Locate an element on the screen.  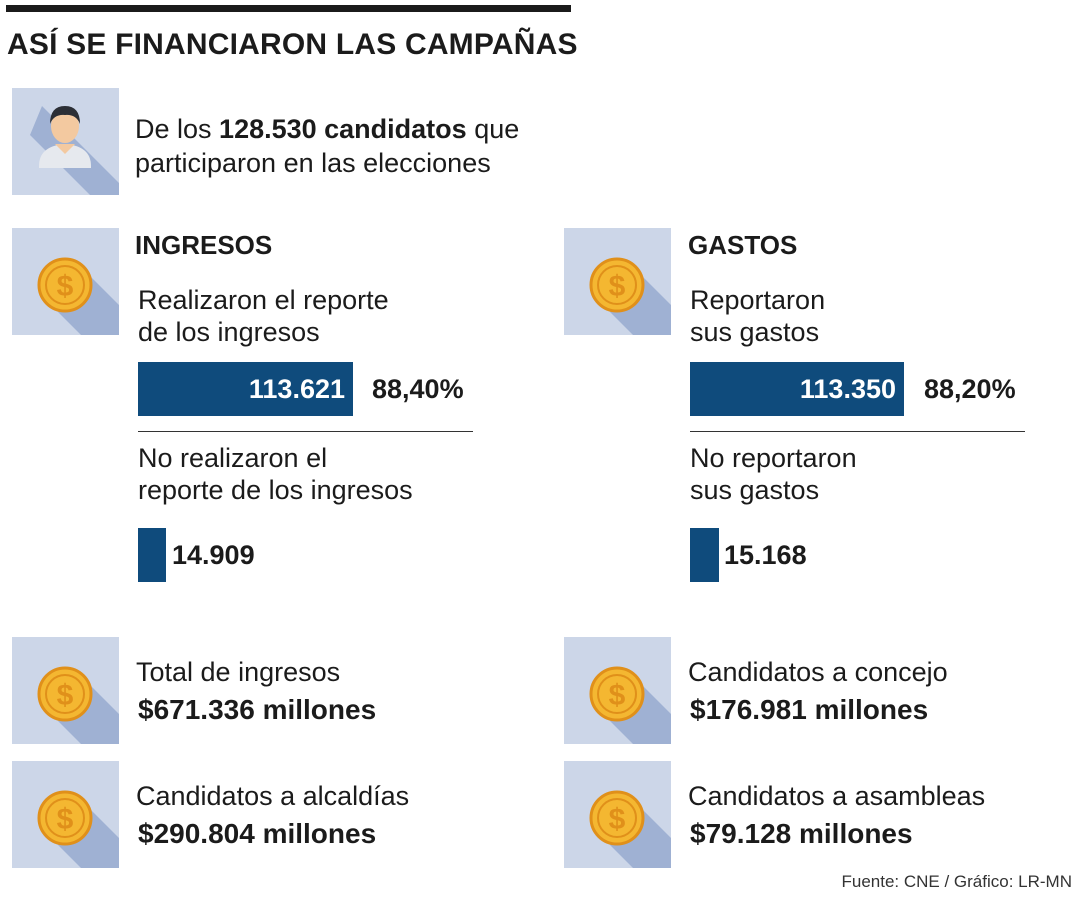
person-tile is located at coordinates (65, 141).